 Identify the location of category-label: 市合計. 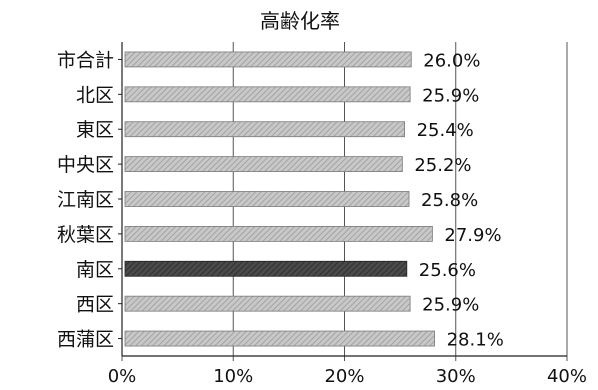
(85, 60).